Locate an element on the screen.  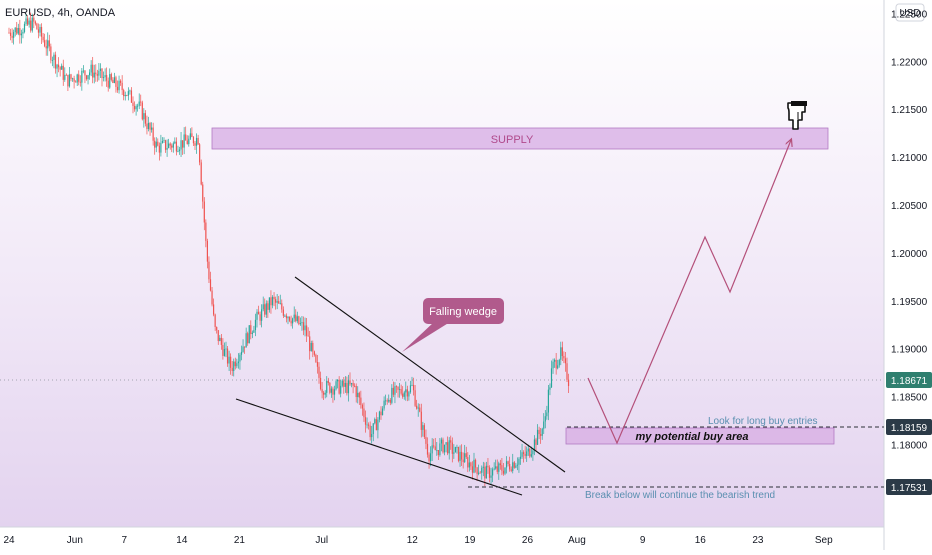
buy-zone: my potential buy area is located at coordinates (700, 436).